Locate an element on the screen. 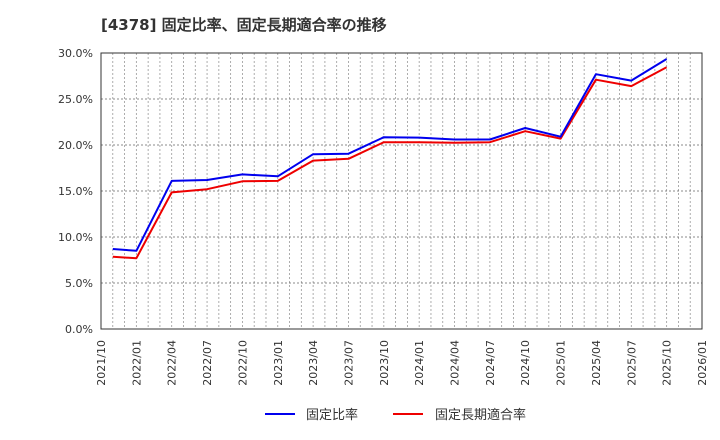 The image size is (720, 440). y-tick-label: 10.0% is located at coordinates (75, 237).